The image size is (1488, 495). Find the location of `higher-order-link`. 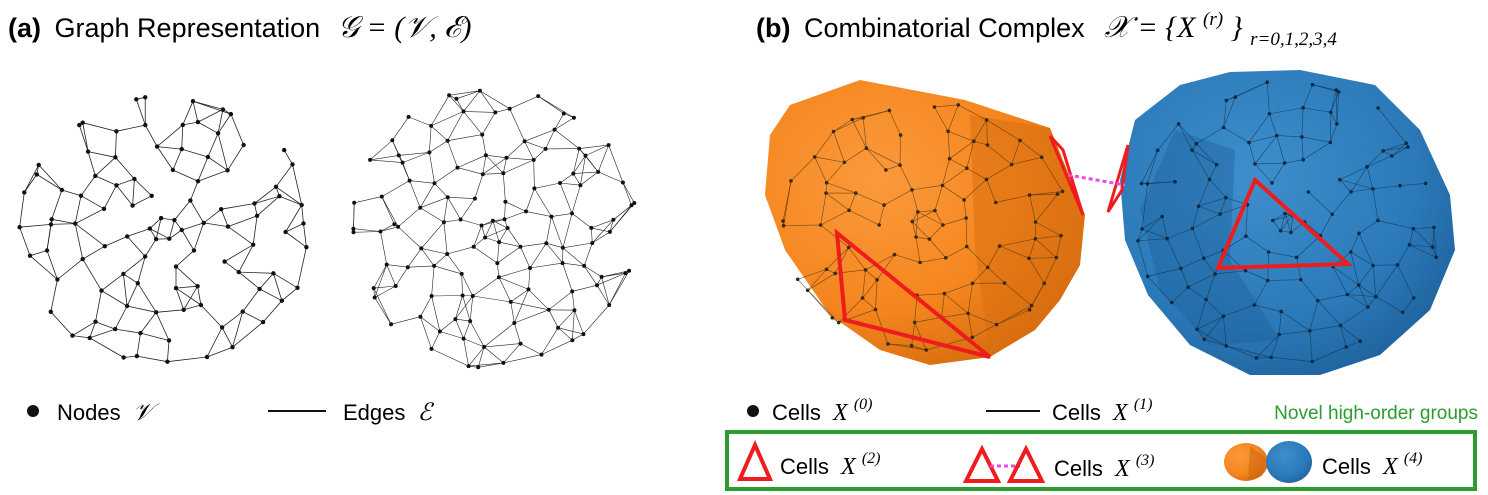

higher-order-link is located at coordinates (1096, 180).